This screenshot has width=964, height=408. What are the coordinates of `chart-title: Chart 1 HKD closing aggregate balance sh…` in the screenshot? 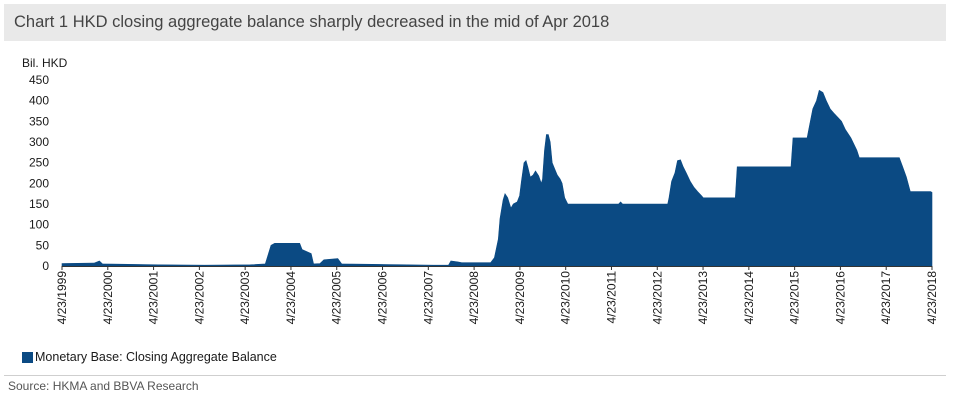 It's located at (312, 22).